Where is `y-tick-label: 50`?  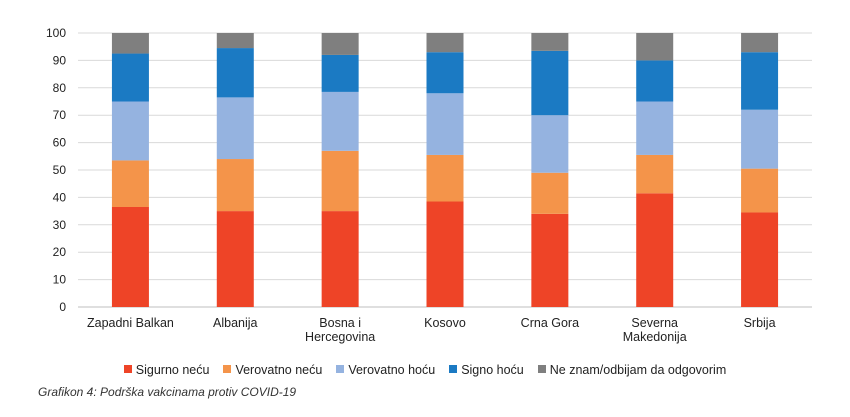 y-tick-label: 50 is located at coordinates (60, 170).